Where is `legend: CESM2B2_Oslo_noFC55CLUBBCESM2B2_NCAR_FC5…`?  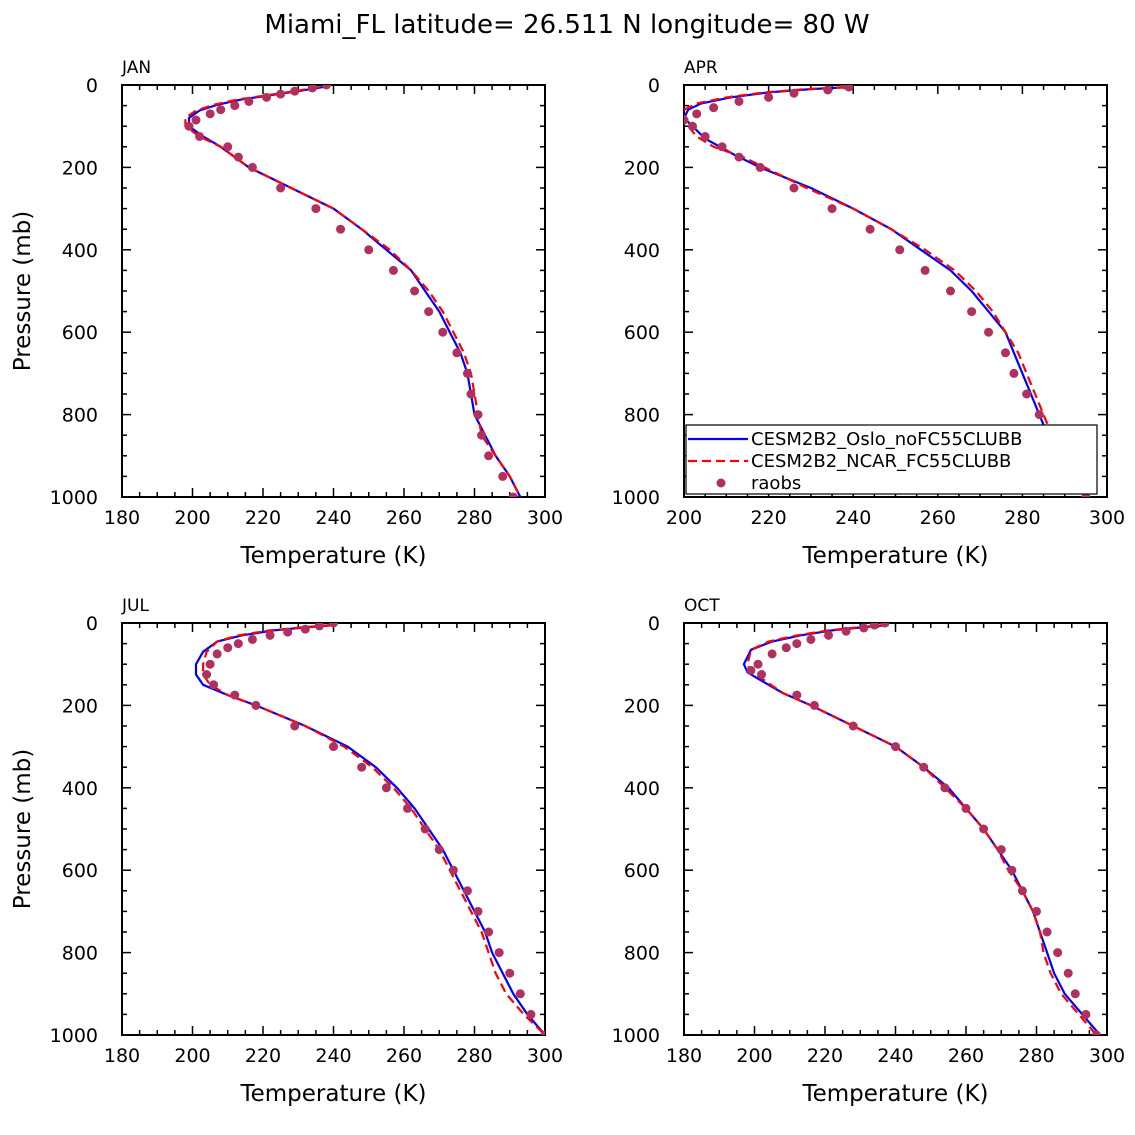
legend: CESM2B2_Oslo_noFC55CLUBBCESM2B2_NCAR_FC5… is located at coordinates (891, 459).